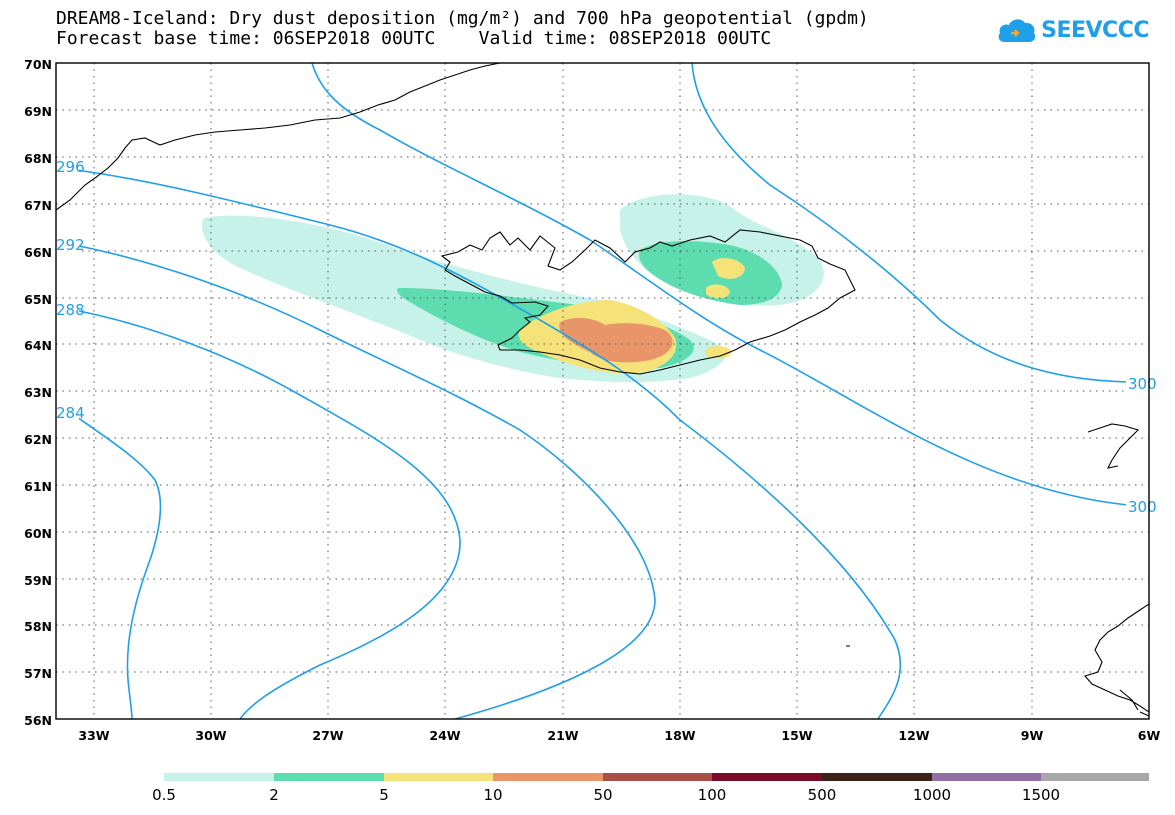 This screenshot has width=1175, height=815. I want to click on legend-label: 100, so click(712, 795).